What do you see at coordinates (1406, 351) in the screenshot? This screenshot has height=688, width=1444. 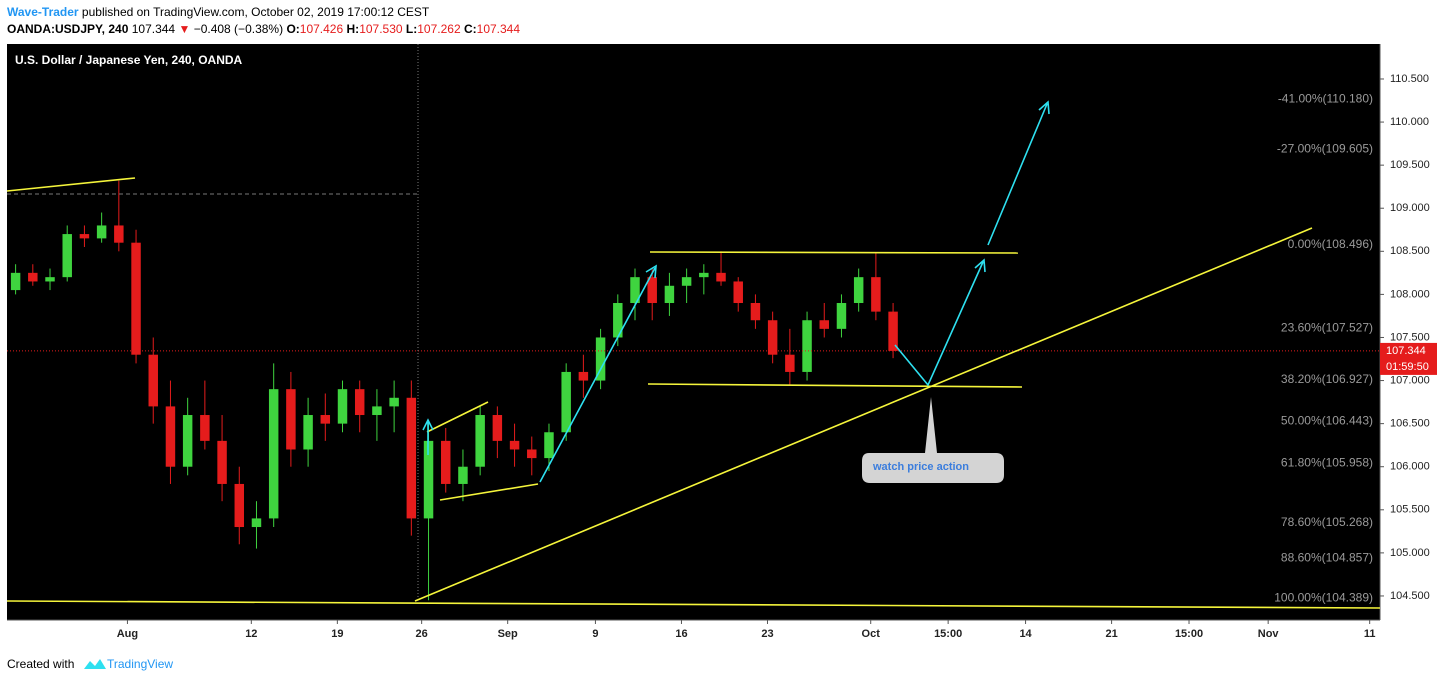 I see `last-price-label: 107.344` at bounding box center [1406, 351].